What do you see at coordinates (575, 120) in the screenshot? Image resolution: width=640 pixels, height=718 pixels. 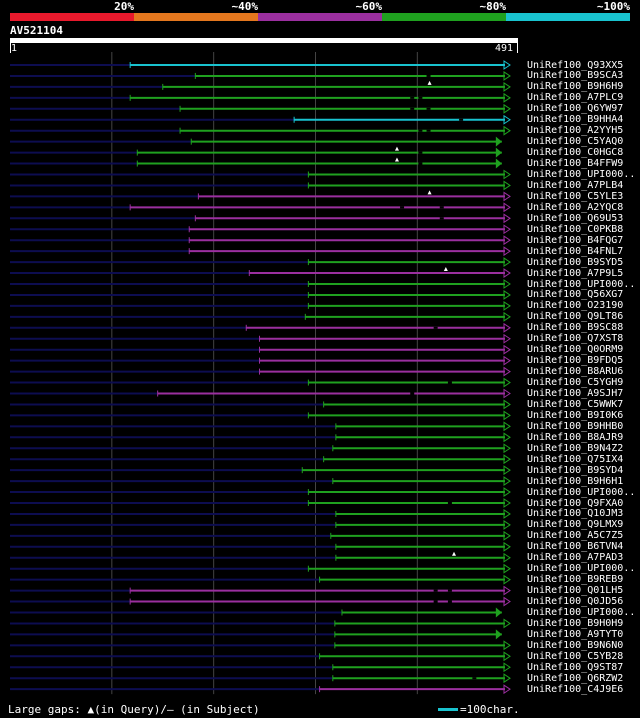 I see `hit-label: UniRef100_B9HHA4` at bounding box center [575, 120].